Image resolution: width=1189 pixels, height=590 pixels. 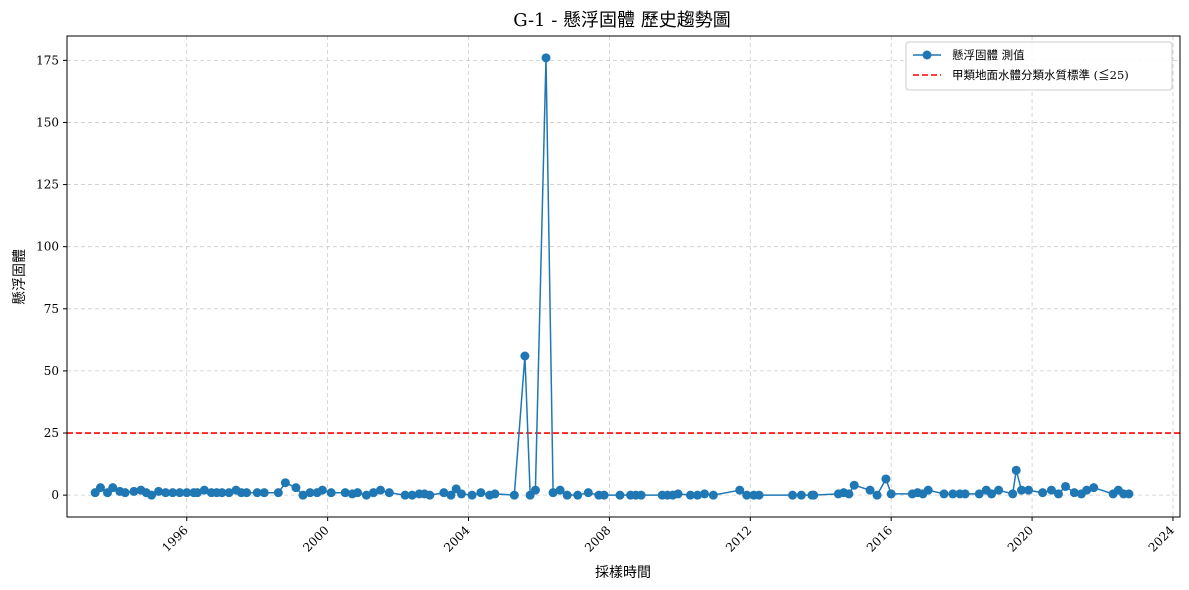 What do you see at coordinates (47, 185) in the screenshot?
I see `y-tick-label: 125` at bounding box center [47, 185].